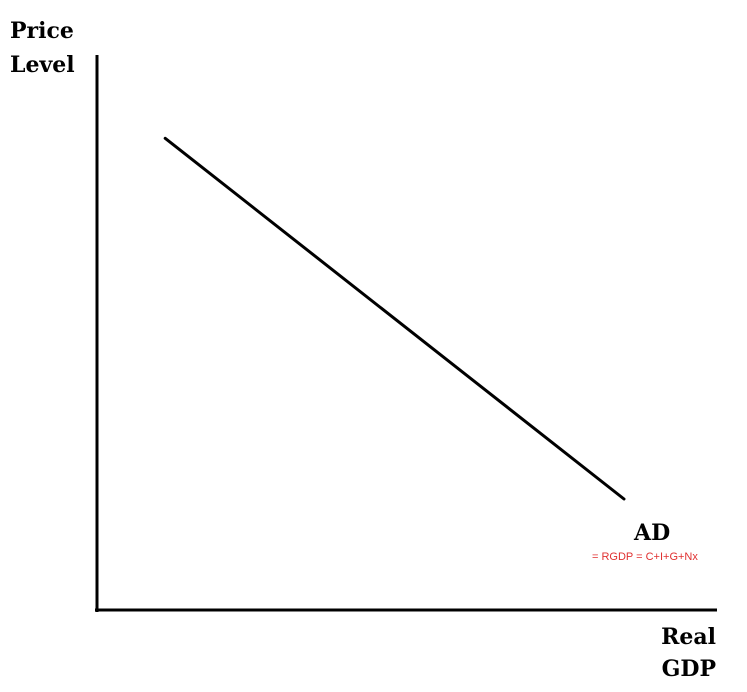 The height and width of the screenshot is (692, 747). Describe the element at coordinates (42, 31) in the screenshot. I see `y-axis-label-line-1: Price` at that location.